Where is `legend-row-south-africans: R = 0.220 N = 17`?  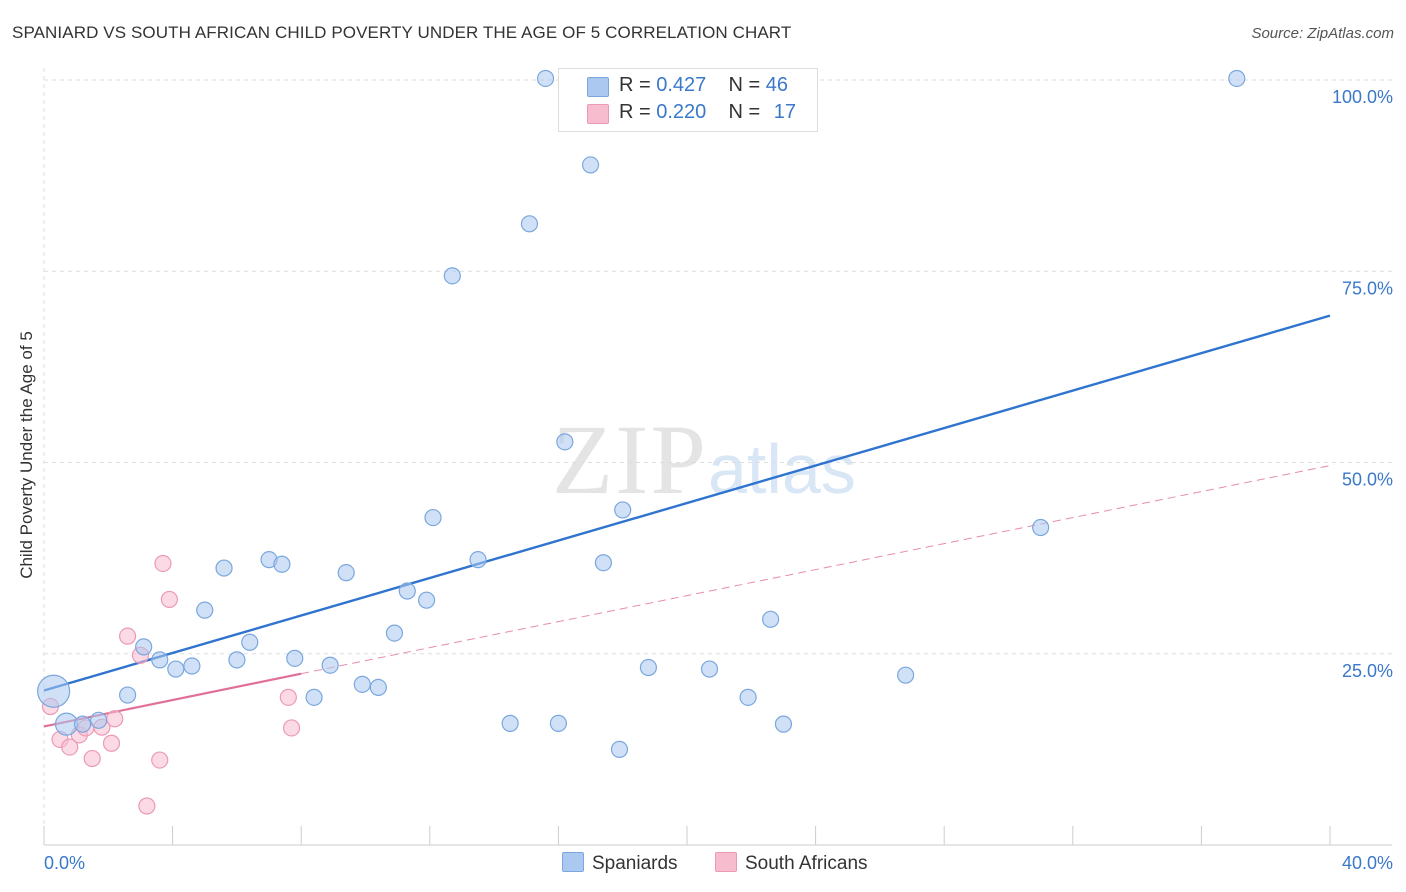 legend-row-south-africans: R = 0.220 N = 17 is located at coordinates (707, 112).